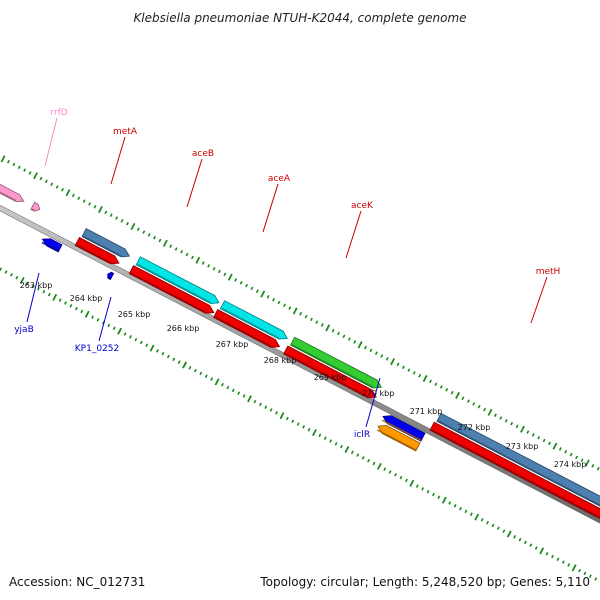 This screenshot has height=600, width=600. What do you see at coordinates (52, 245) in the screenshot?
I see `yjaB-gene-feature` at bounding box center [52, 245].